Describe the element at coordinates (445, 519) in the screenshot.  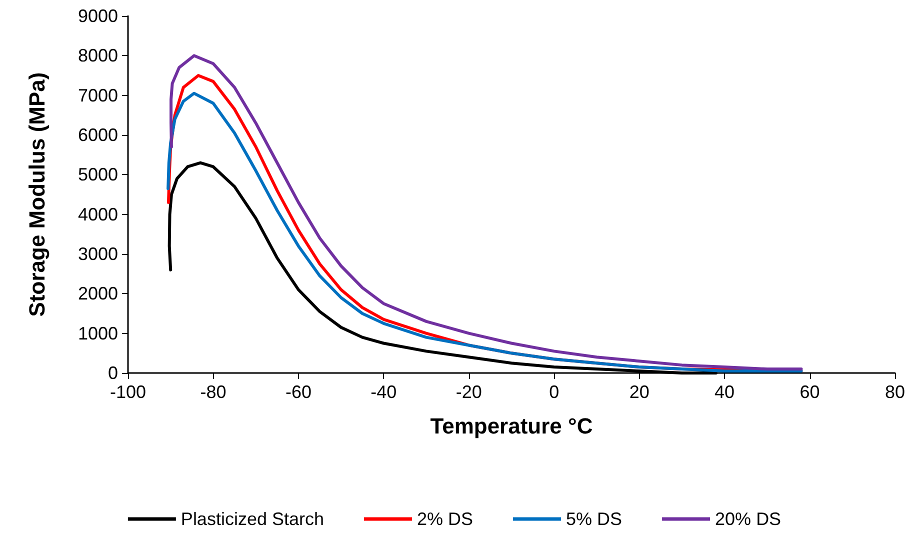
I see `legend-label: 2% DS` at that location.